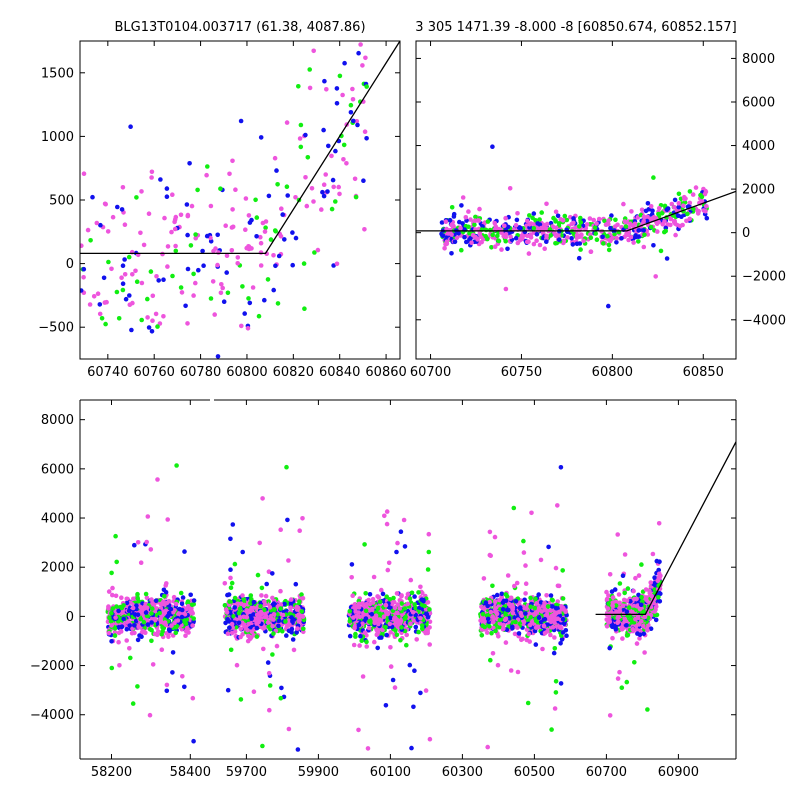 Image resolution: width=800 pixels, height=800 pixels. Describe the element at coordinates (111, 772) in the screenshot. I see `bottom-x-tick-label: 58200` at that location.